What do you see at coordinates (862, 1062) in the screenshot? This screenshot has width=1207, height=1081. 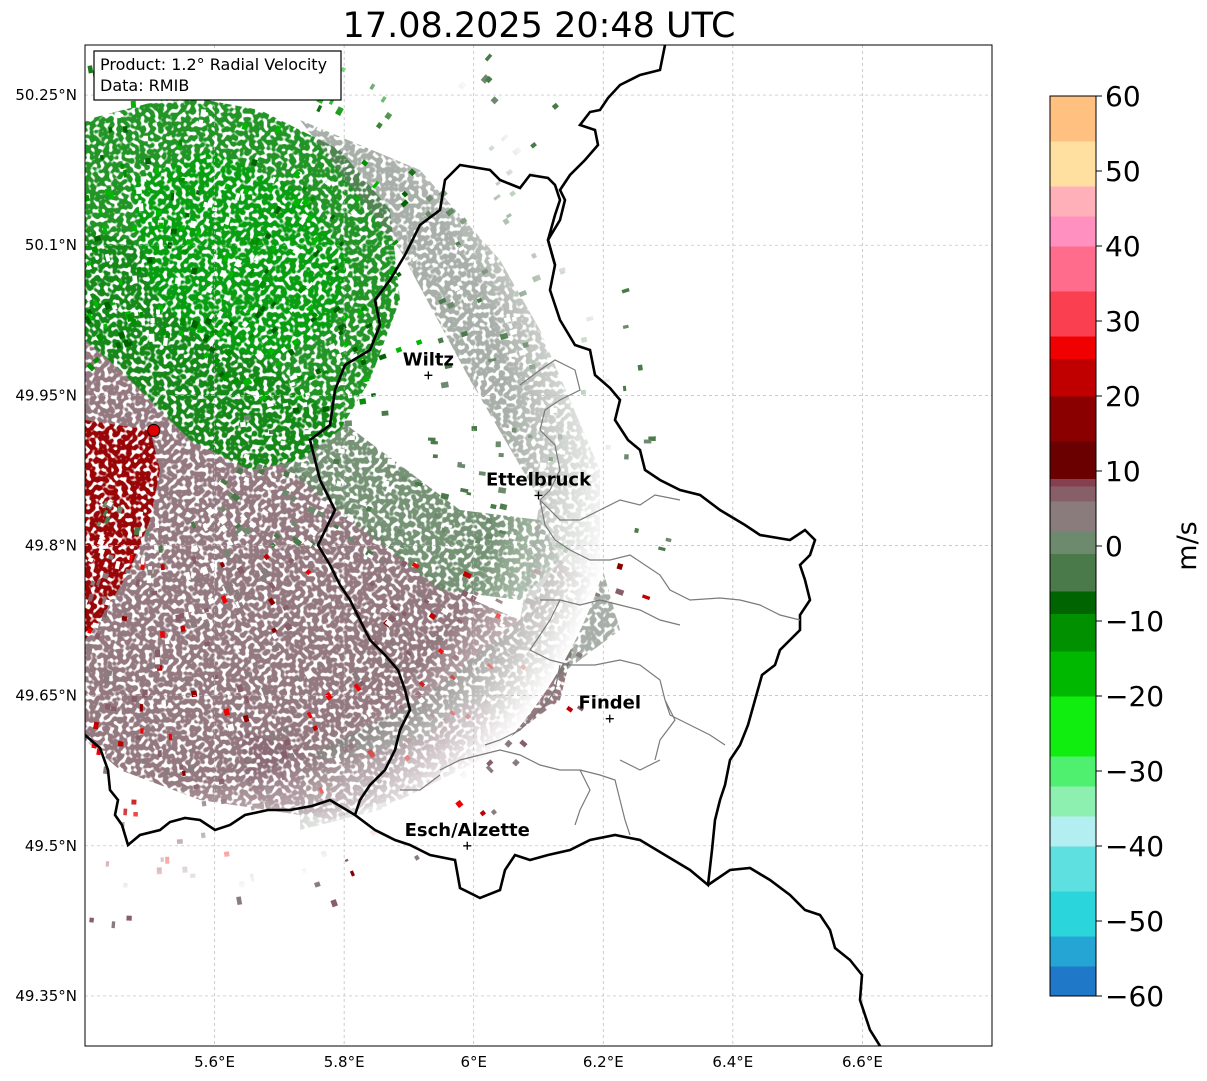 I see `lon-tick-label: 6.6°E` at bounding box center [862, 1062].